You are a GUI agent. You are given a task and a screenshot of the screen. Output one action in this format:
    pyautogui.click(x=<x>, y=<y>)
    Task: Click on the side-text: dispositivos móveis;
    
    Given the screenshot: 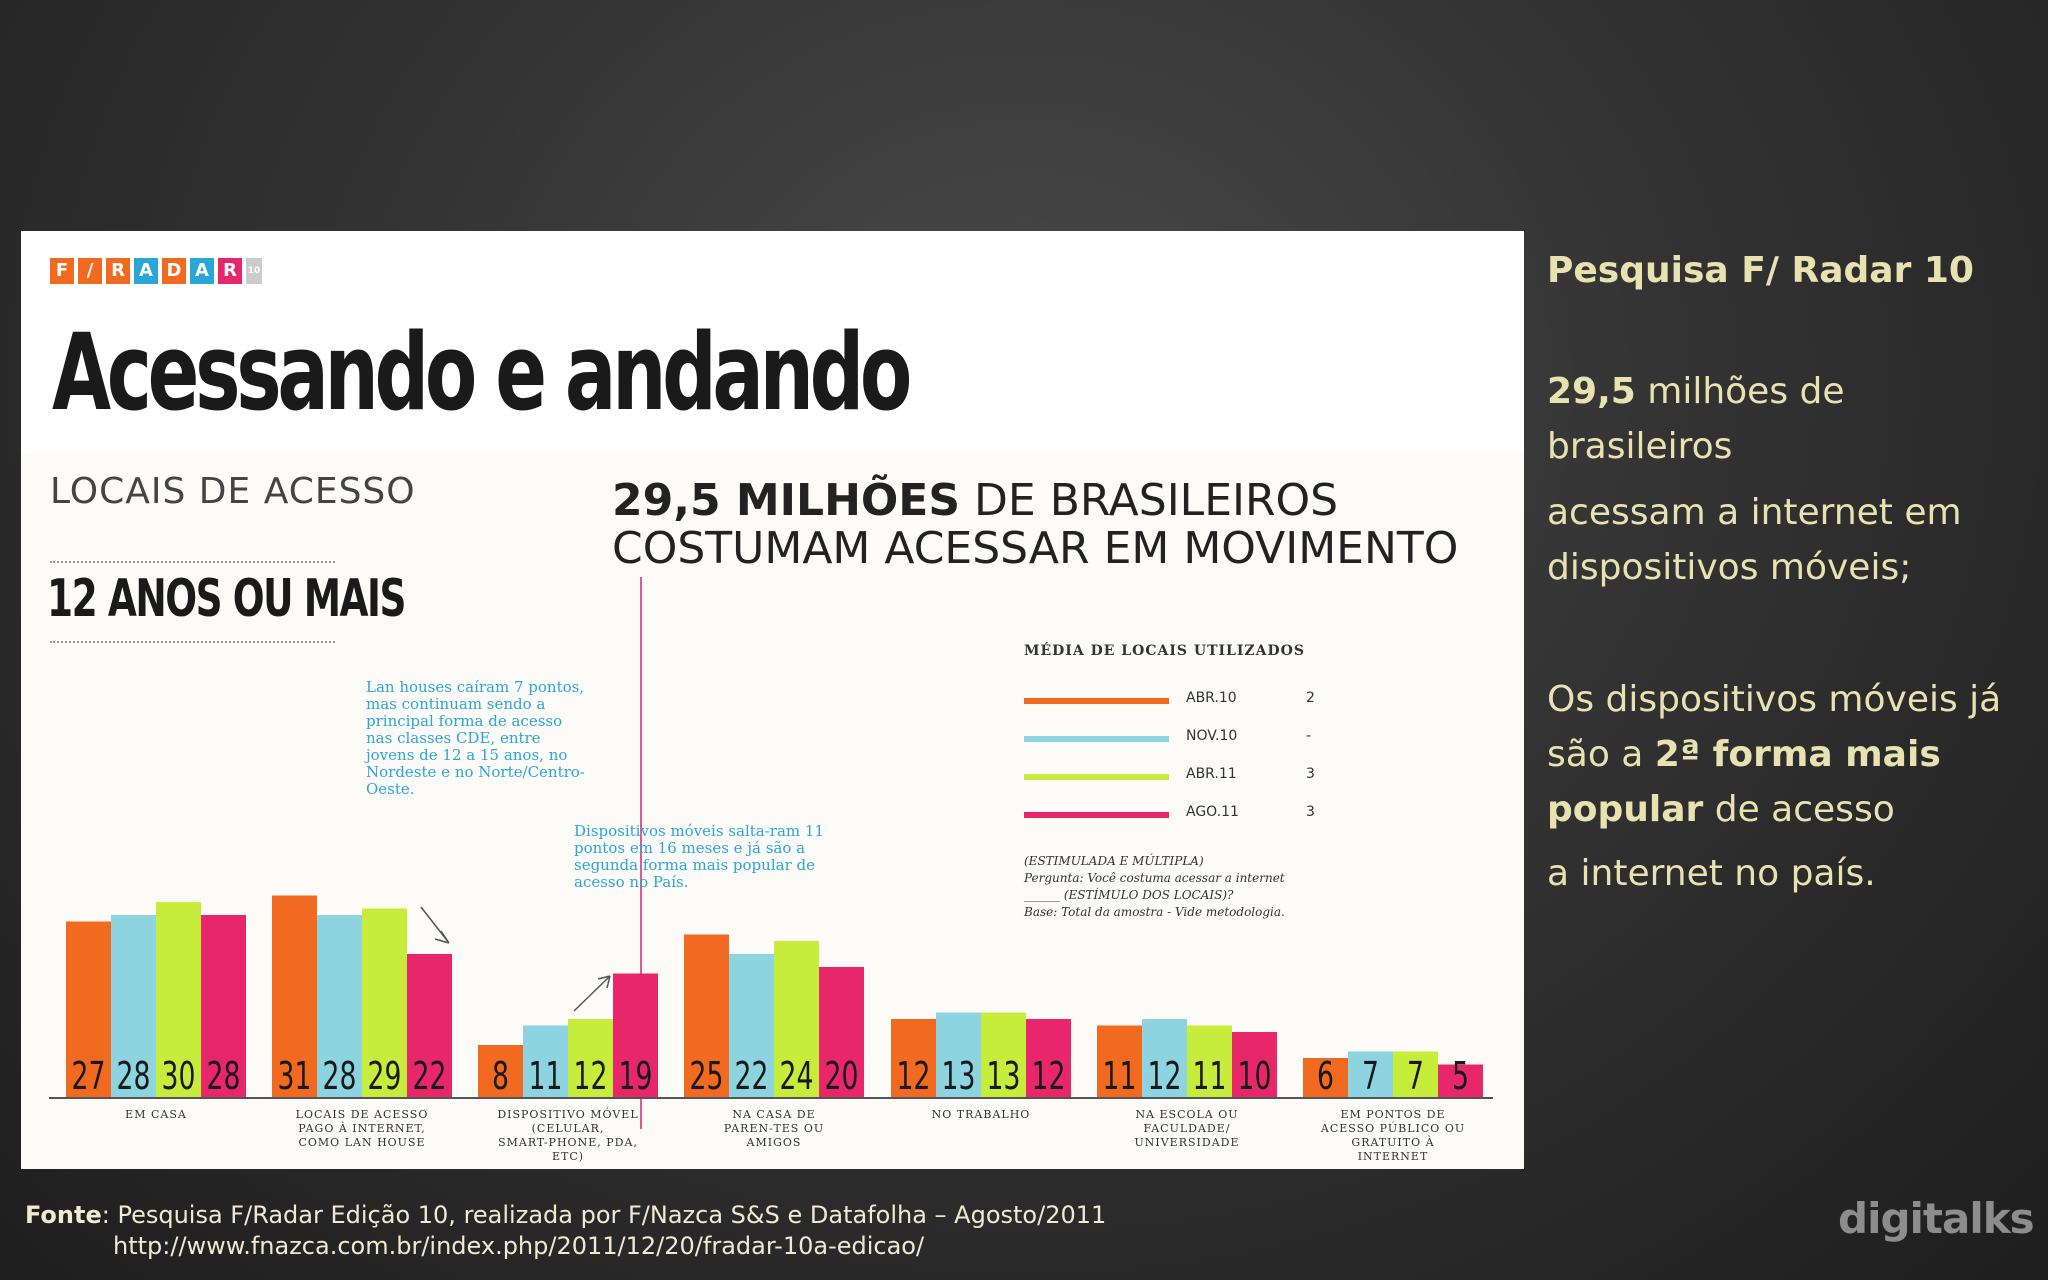 What is the action you would take?
    pyautogui.click(x=1729, y=567)
    